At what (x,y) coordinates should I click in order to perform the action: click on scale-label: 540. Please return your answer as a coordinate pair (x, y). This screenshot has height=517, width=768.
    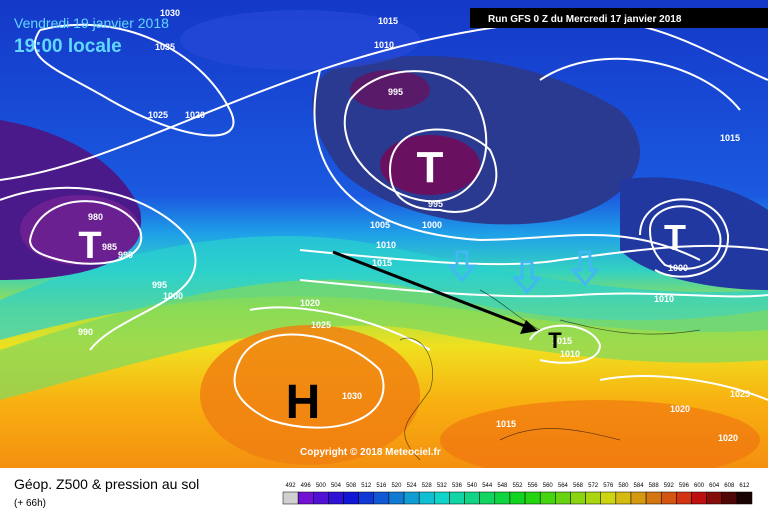
    Looking at the image, I should click on (472, 486).